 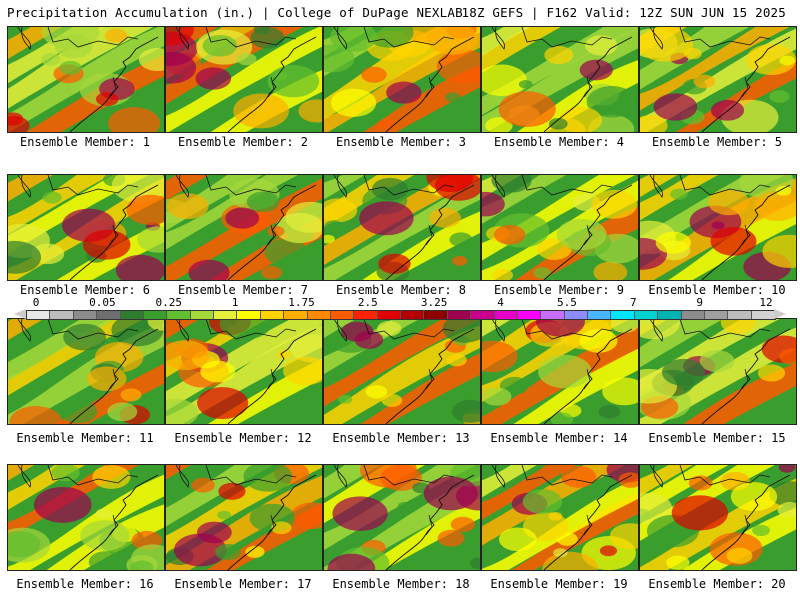 I want to click on ensemble-member-label: Ensemble Member: 6, so click(x=85, y=290).